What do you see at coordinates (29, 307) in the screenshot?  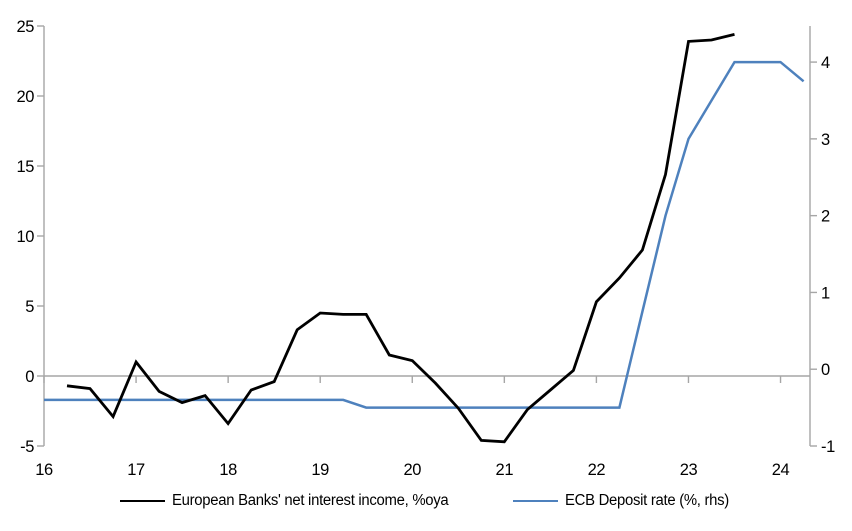 I see `left-axis-tick-label-5: 5` at bounding box center [29, 307].